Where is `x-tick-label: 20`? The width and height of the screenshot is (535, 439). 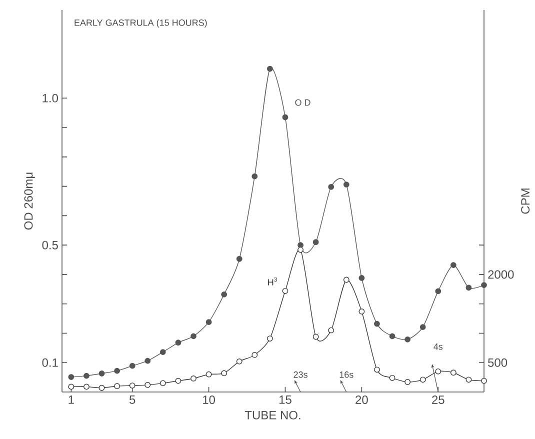 x-tick-label: 20 is located at coordinates (362, 400).